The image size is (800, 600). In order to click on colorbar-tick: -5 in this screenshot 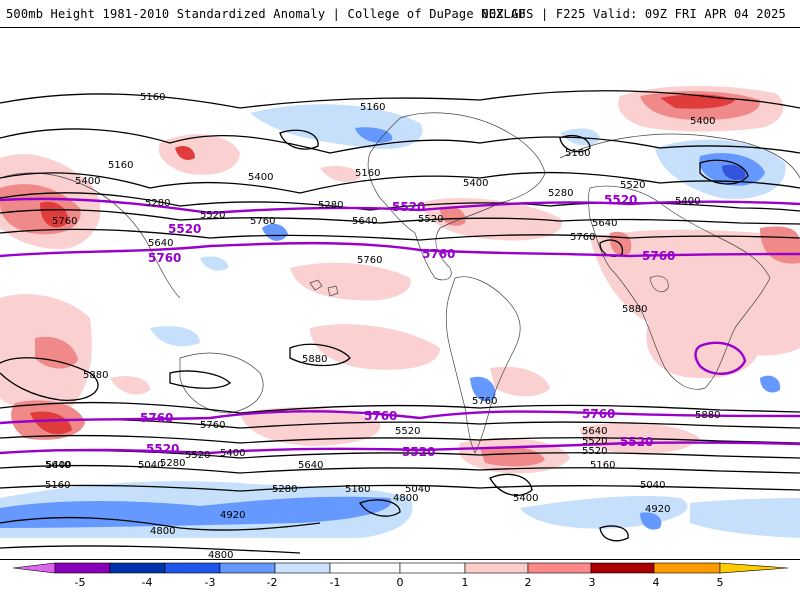, I will do `click(80, 582)`.